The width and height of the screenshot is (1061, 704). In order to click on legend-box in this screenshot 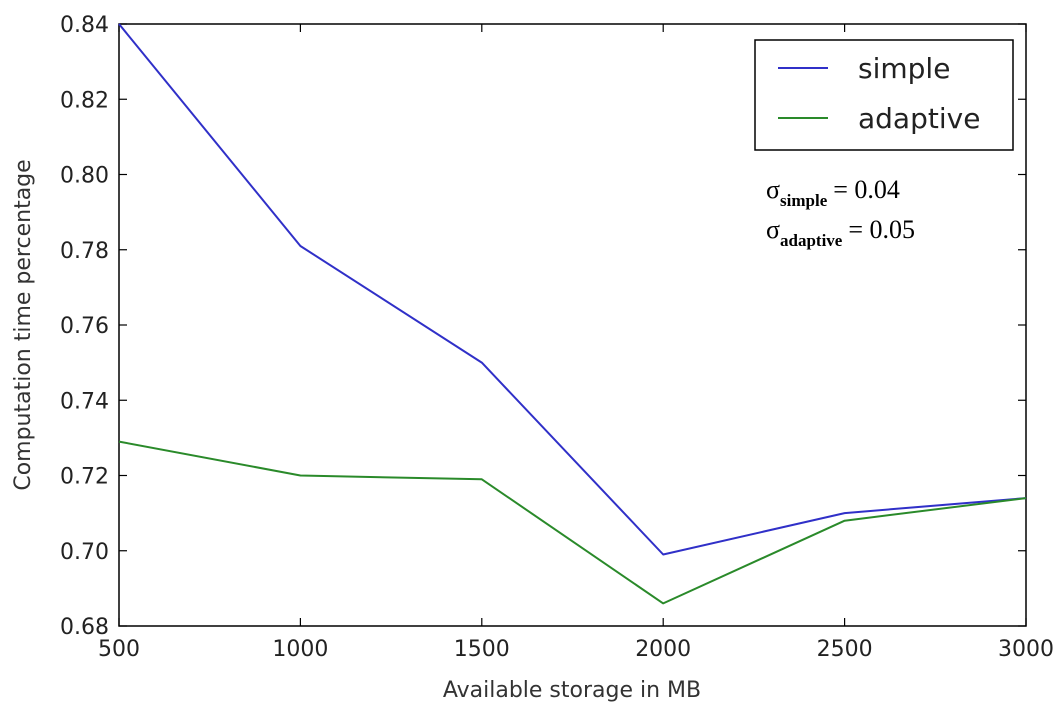, I will do `click(884, 95)`.